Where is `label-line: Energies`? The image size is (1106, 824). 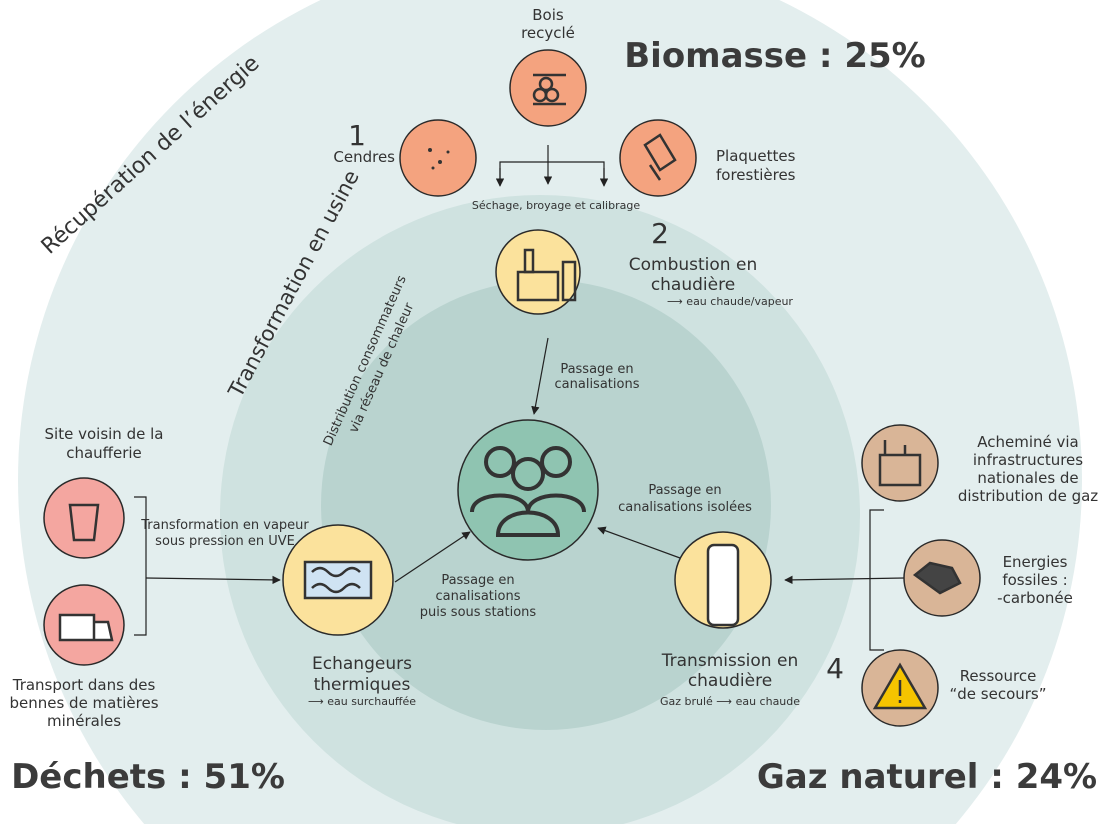 label-line: Energies is located at coordinates (1035, 562).